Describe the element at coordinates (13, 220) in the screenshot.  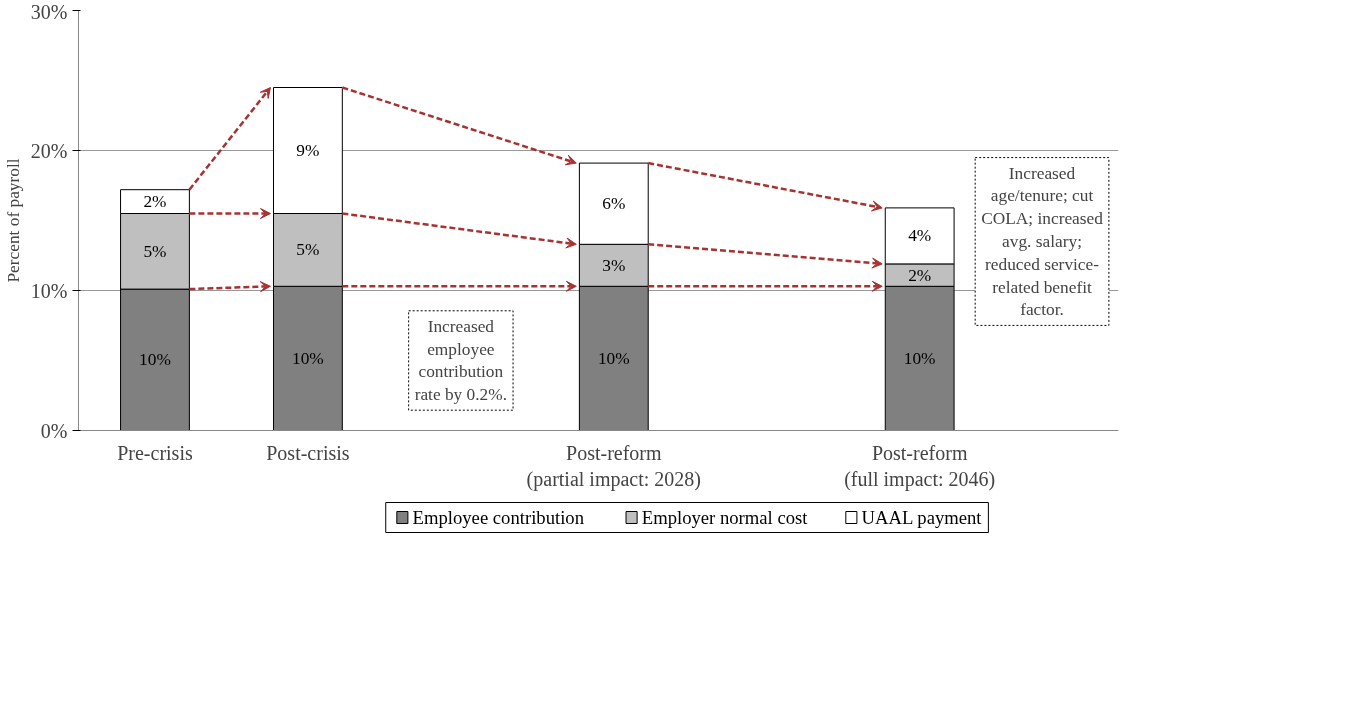
I see `y-axis-title: Percent of payroll` at that location.